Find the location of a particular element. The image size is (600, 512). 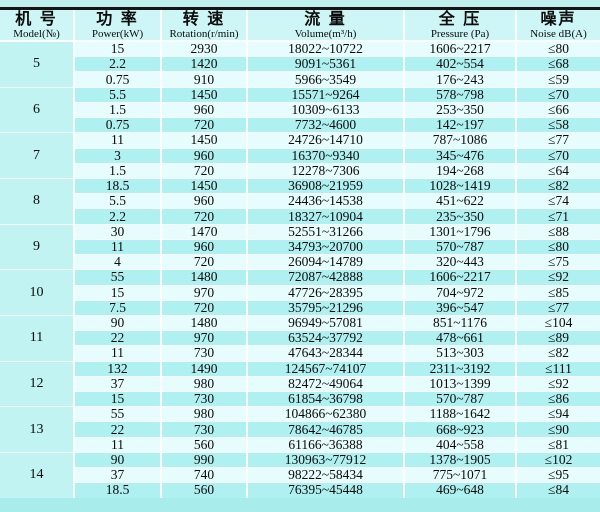

noise-cell: ≤89 is located at coordinates (558, 338).